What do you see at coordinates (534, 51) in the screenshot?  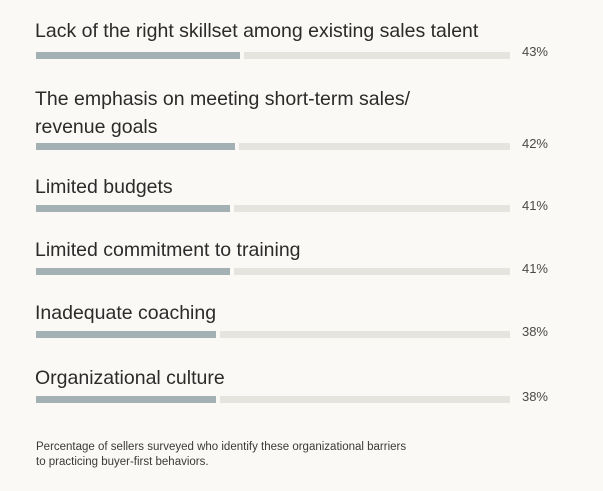 I see `bar-value-label: 43%` at bounding box center [534, 51].